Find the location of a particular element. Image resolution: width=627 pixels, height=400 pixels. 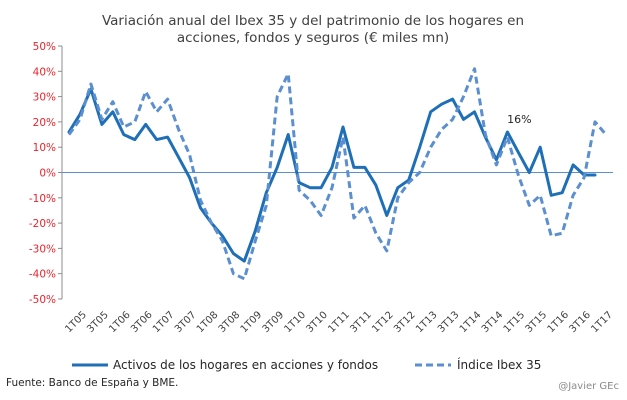

x-tick-label: 3T12 is located at coordinates (405, 323).